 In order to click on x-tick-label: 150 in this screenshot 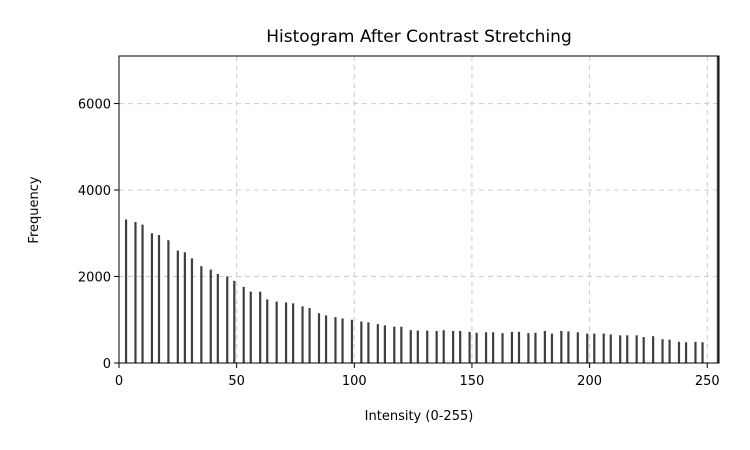, I will do `click(472, 381)`.